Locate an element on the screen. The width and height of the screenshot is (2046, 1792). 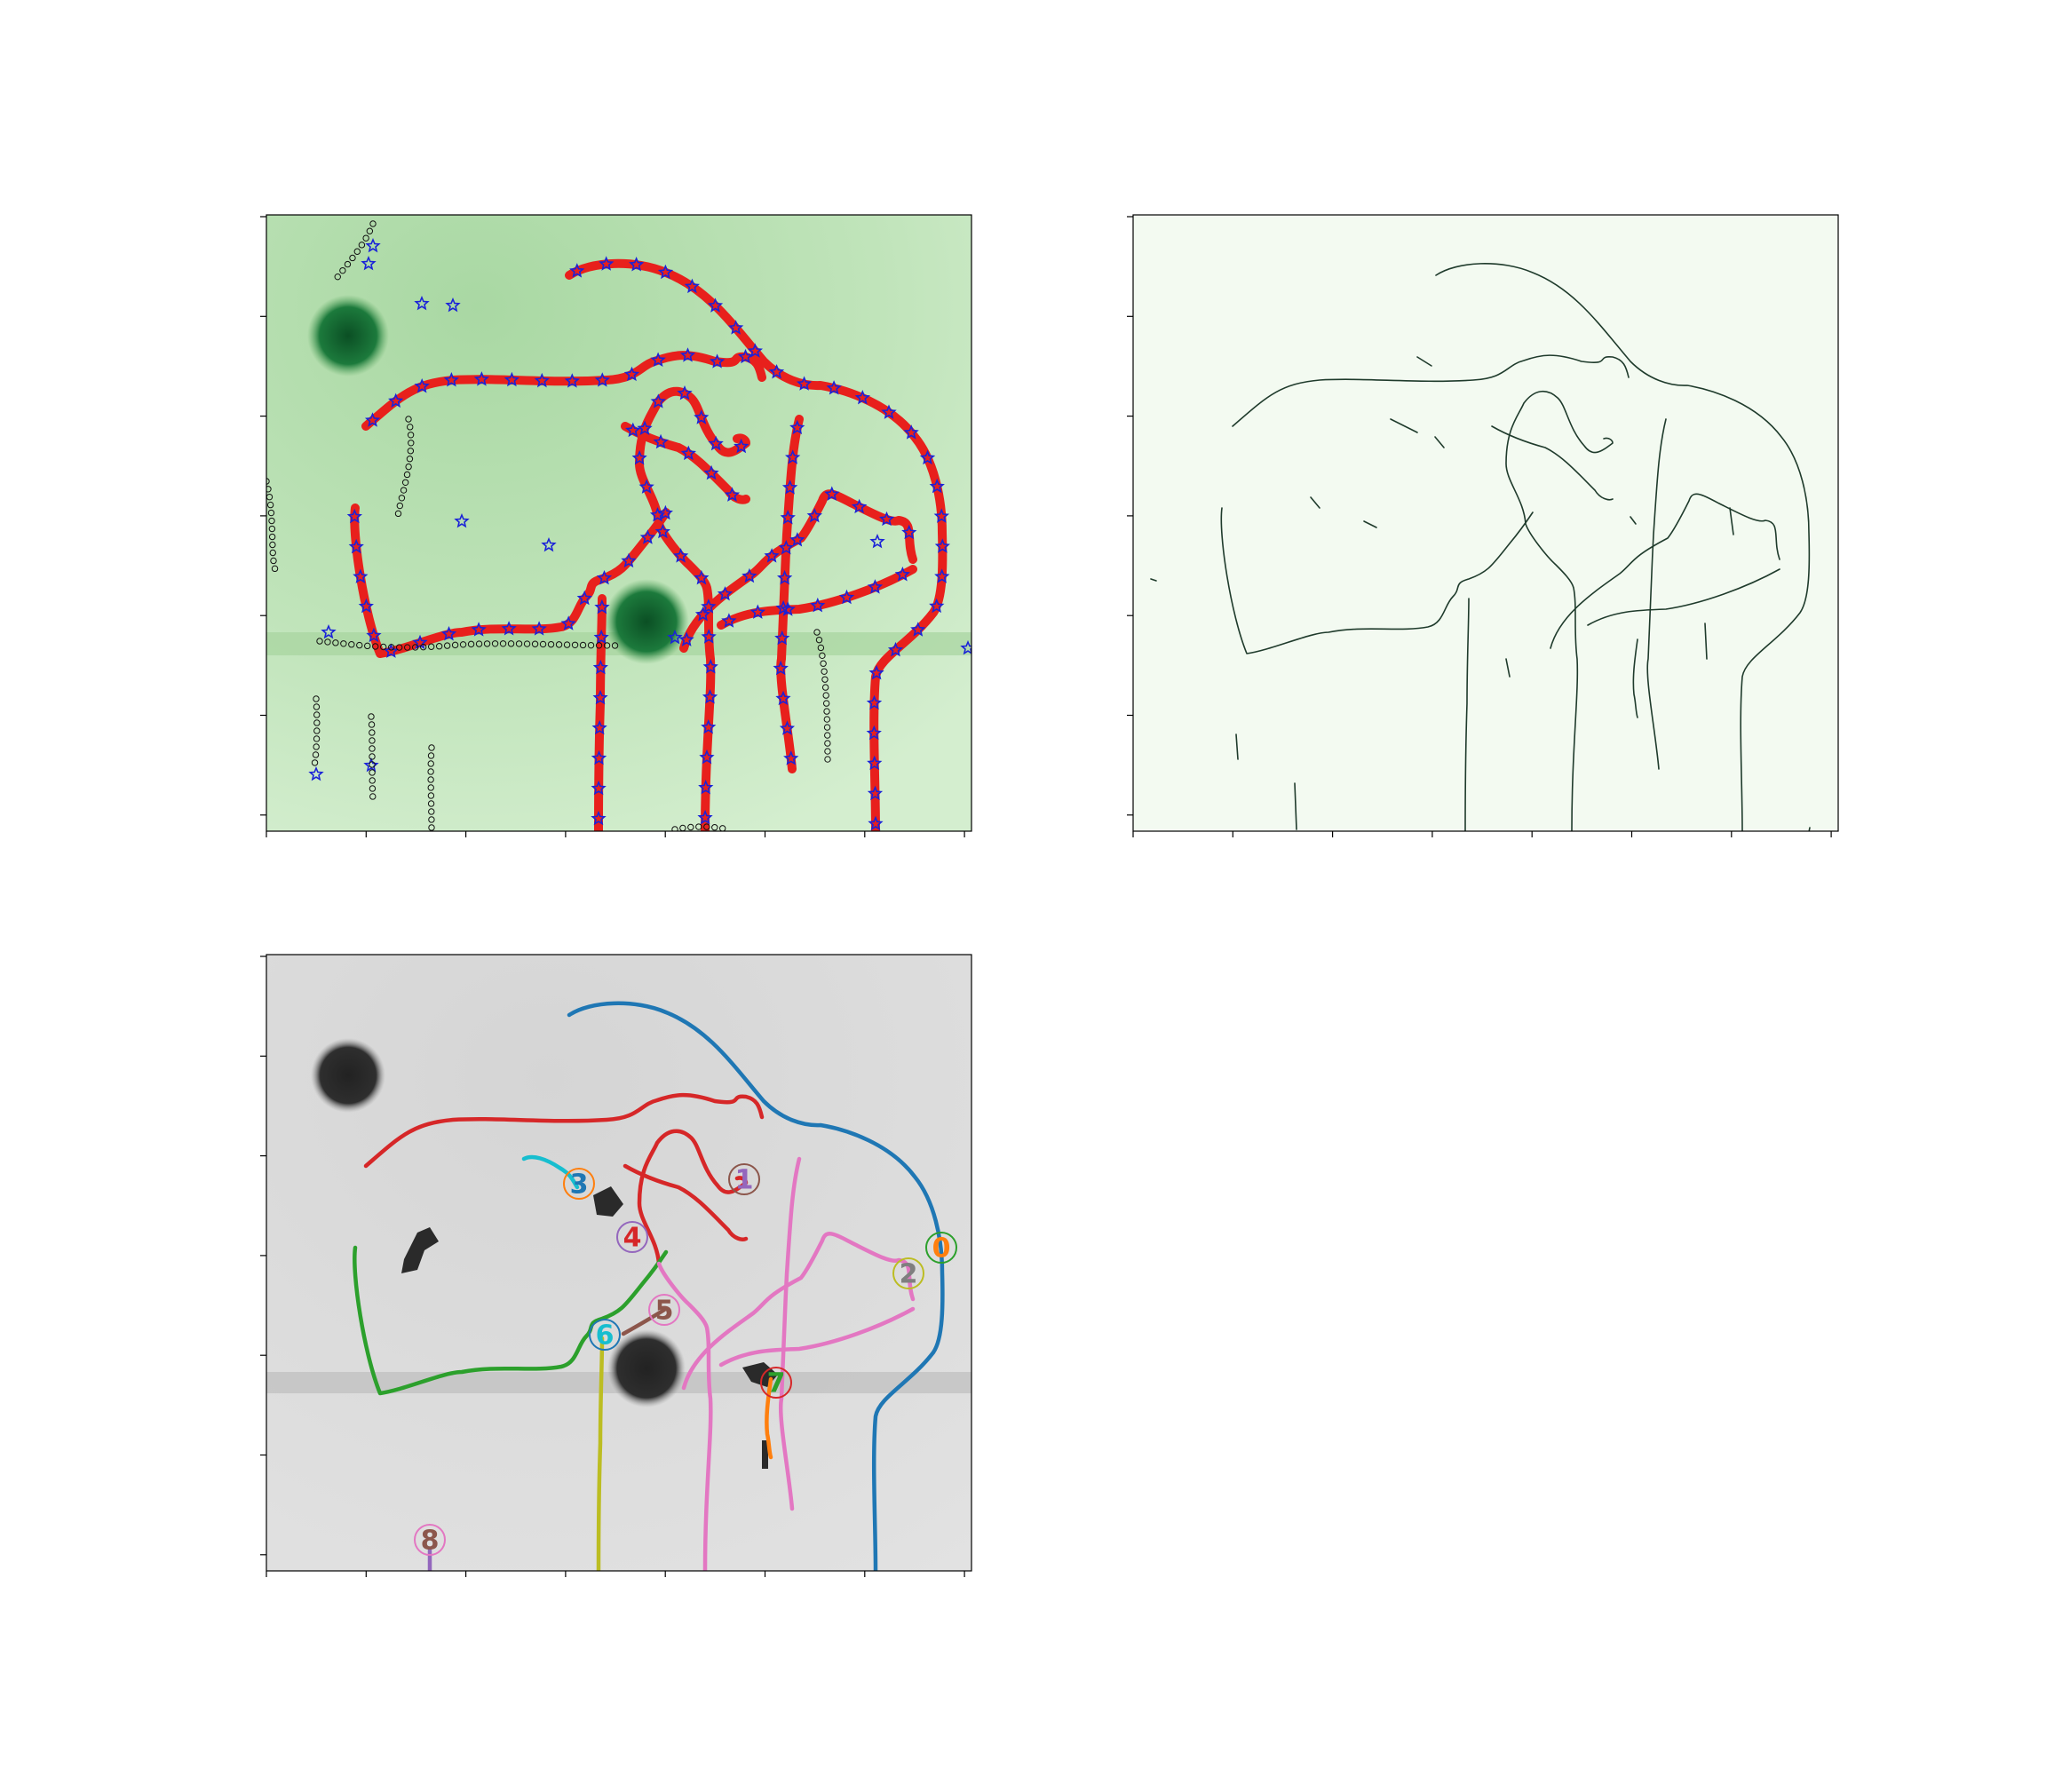
green-blob-upper-left is located at coordinates (348, 336).